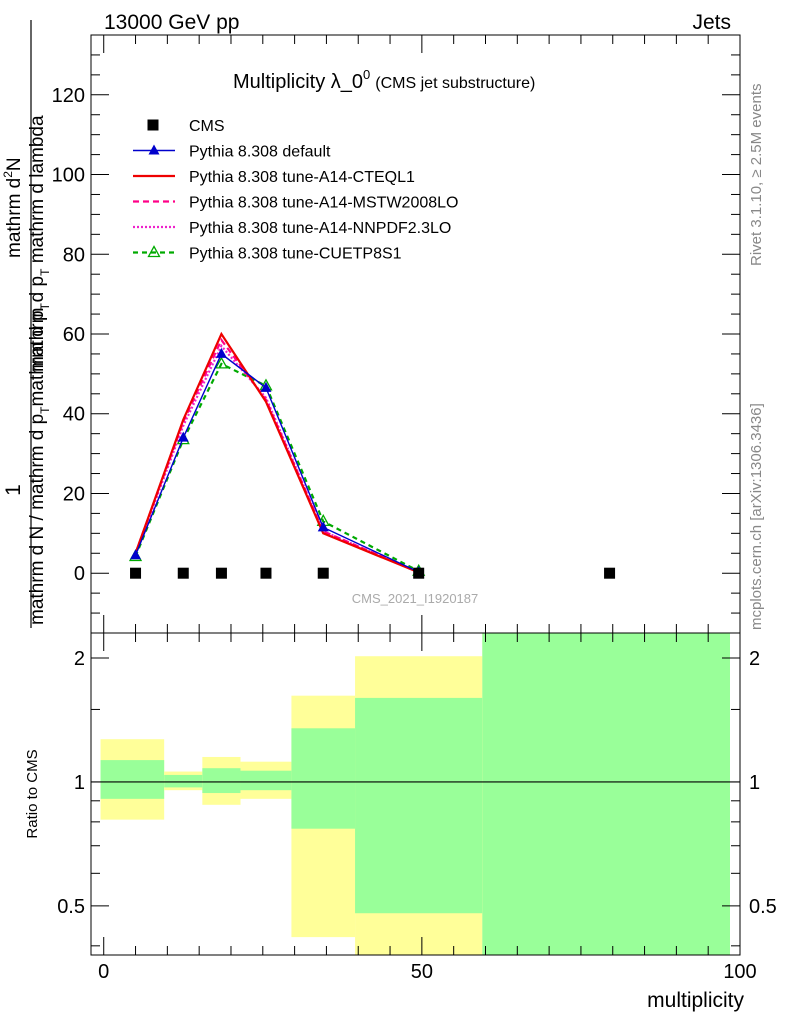 The image size is (786, 1024). What do you see at coordinates (302, 177) in the screenshot?
I see `legend-label-2: Pythia 8.308 tune-A14-CTEQL1` at bounding box center [302, 177].